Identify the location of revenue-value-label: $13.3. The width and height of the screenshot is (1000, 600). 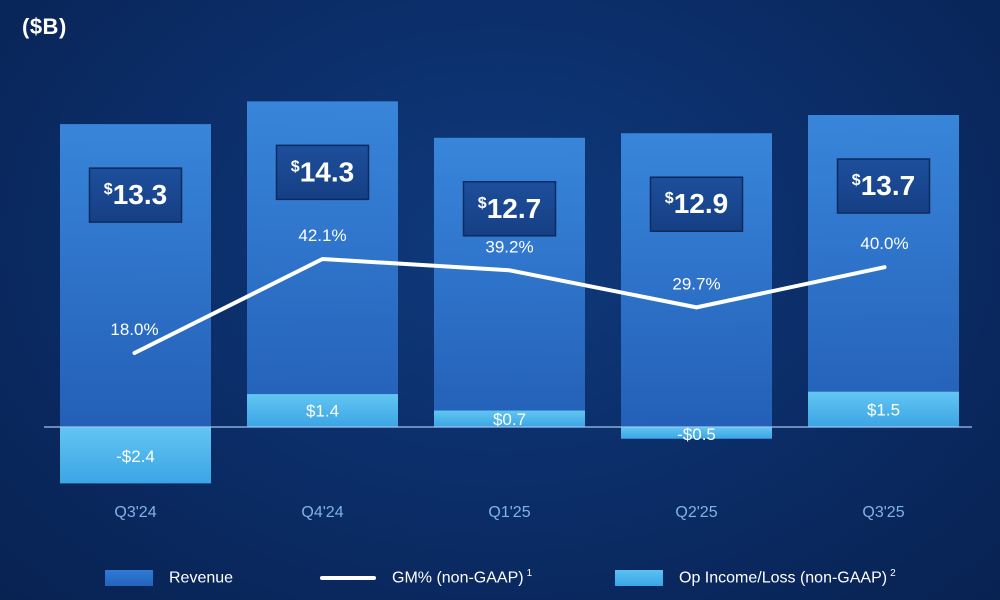
(135, 194).